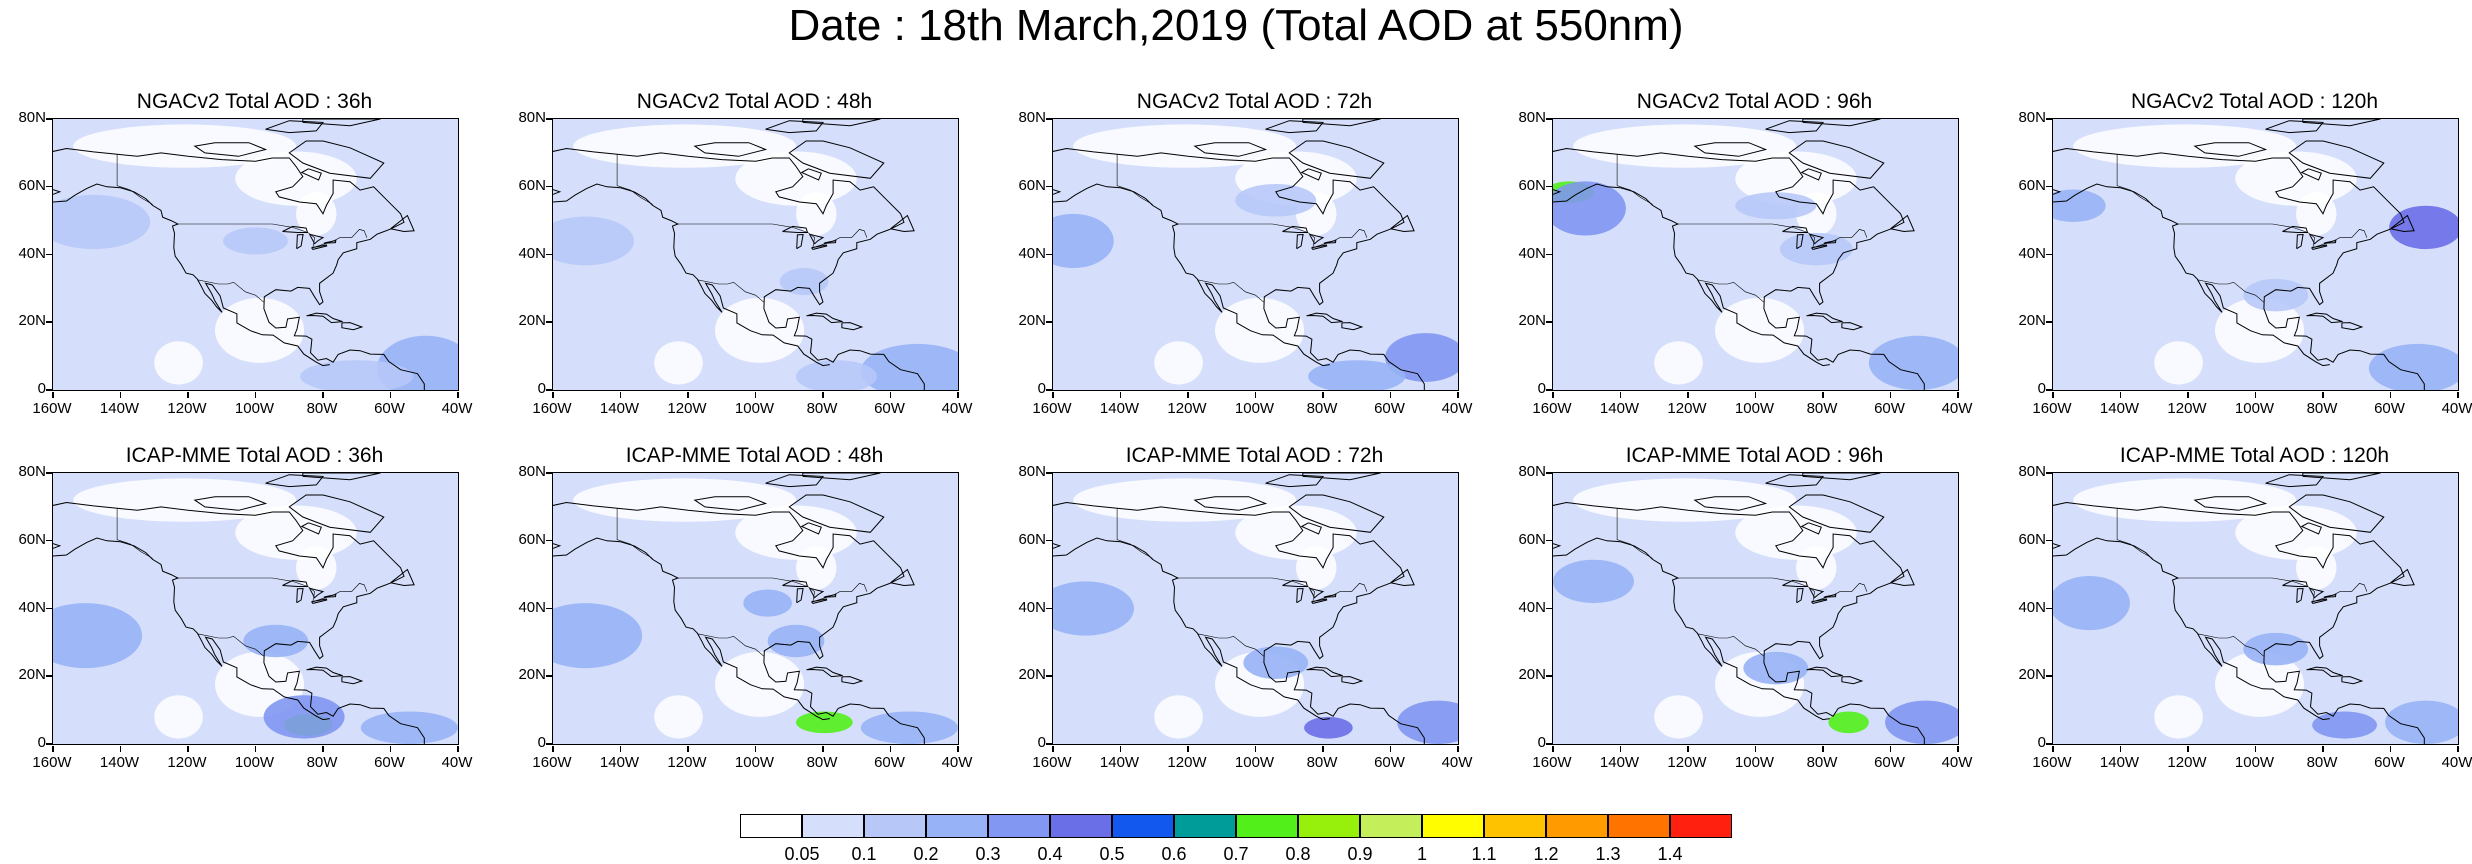  I want to click on colorbar-label: 1.1, so click(1484, 854).